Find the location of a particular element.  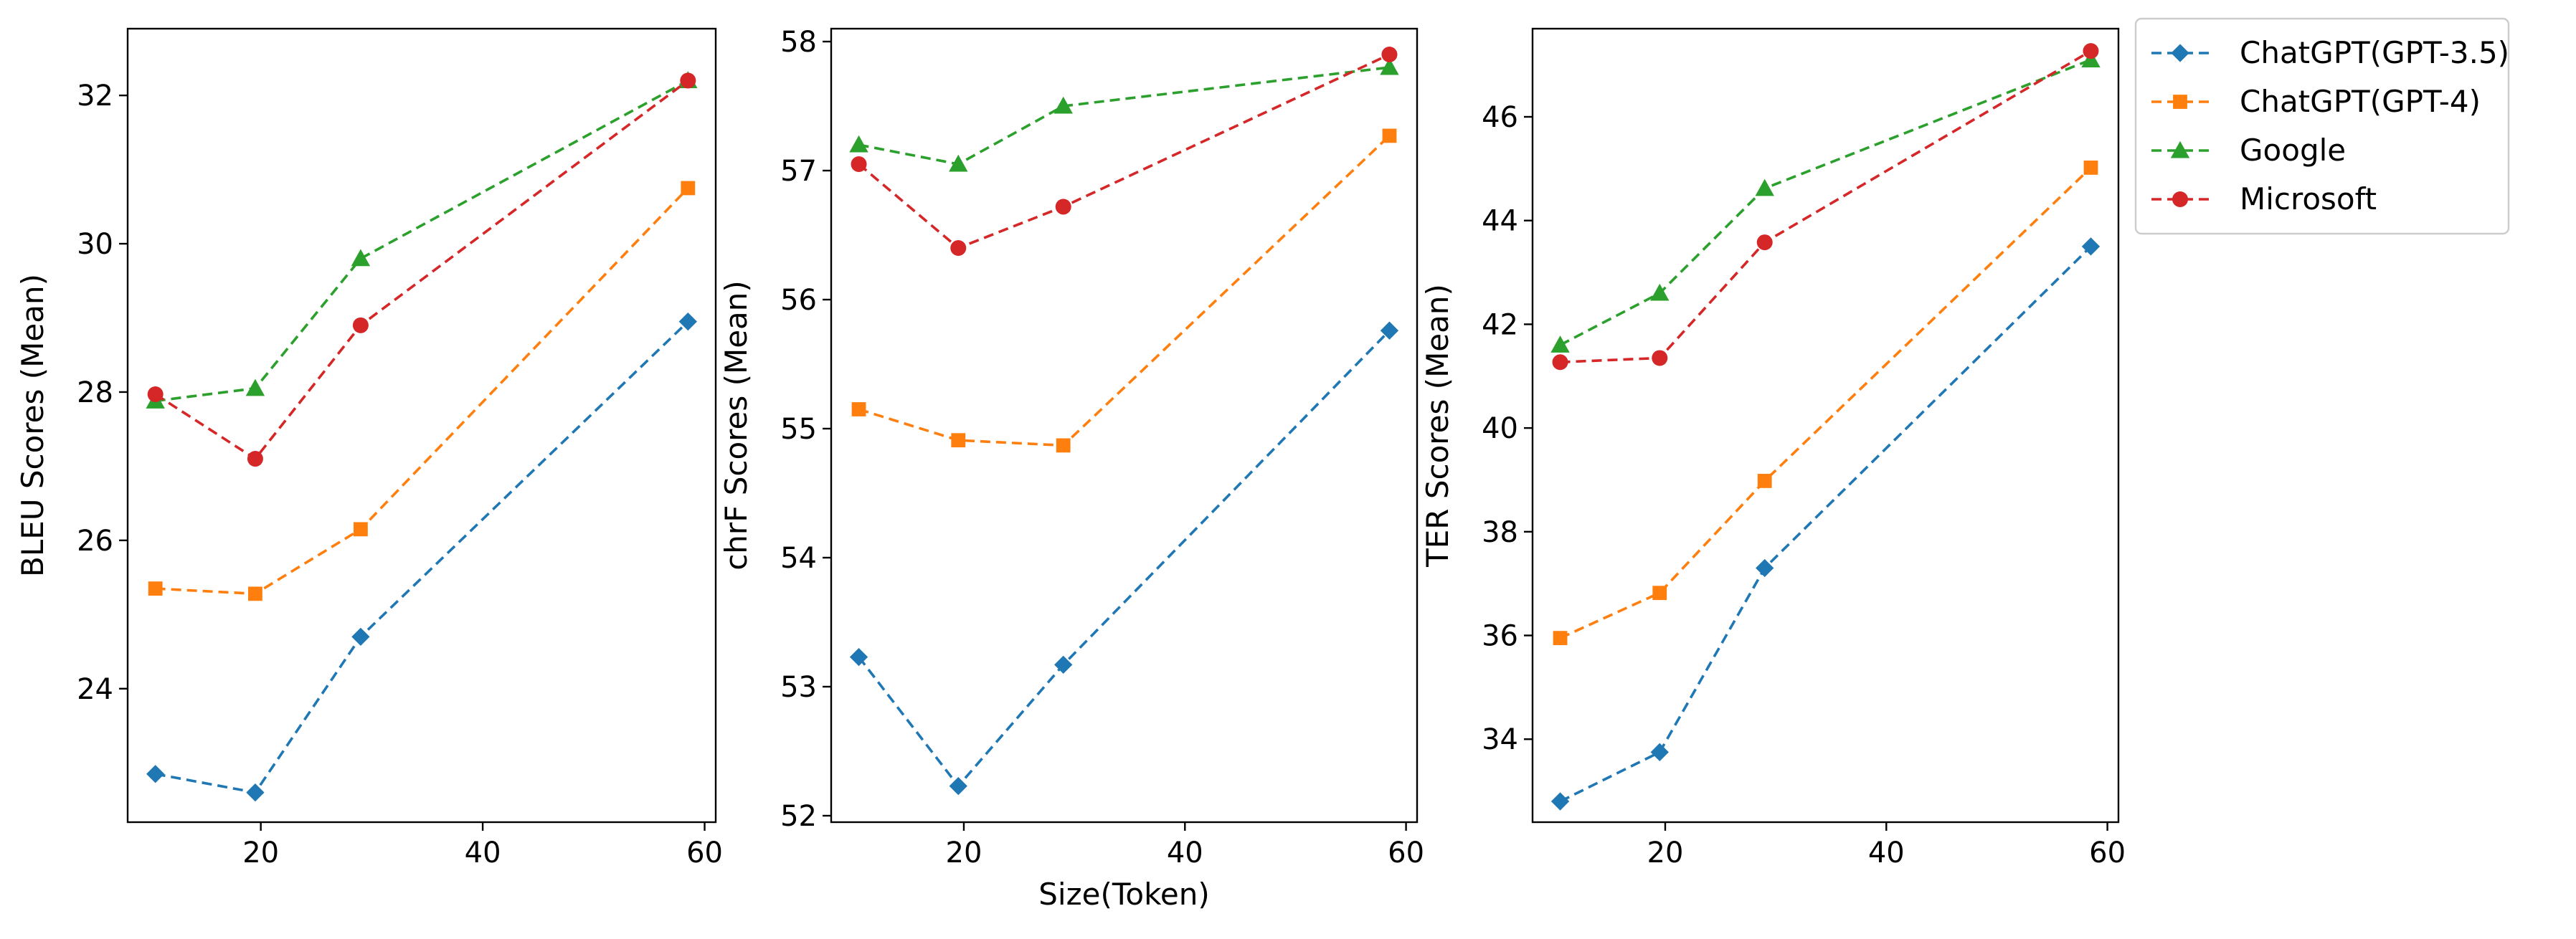

y-tick-label: 30 is located at coordinates (95, 245).